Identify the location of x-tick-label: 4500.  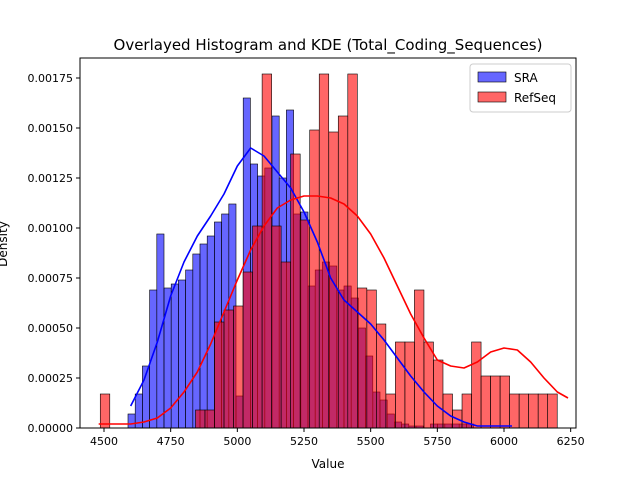
(104, 441).